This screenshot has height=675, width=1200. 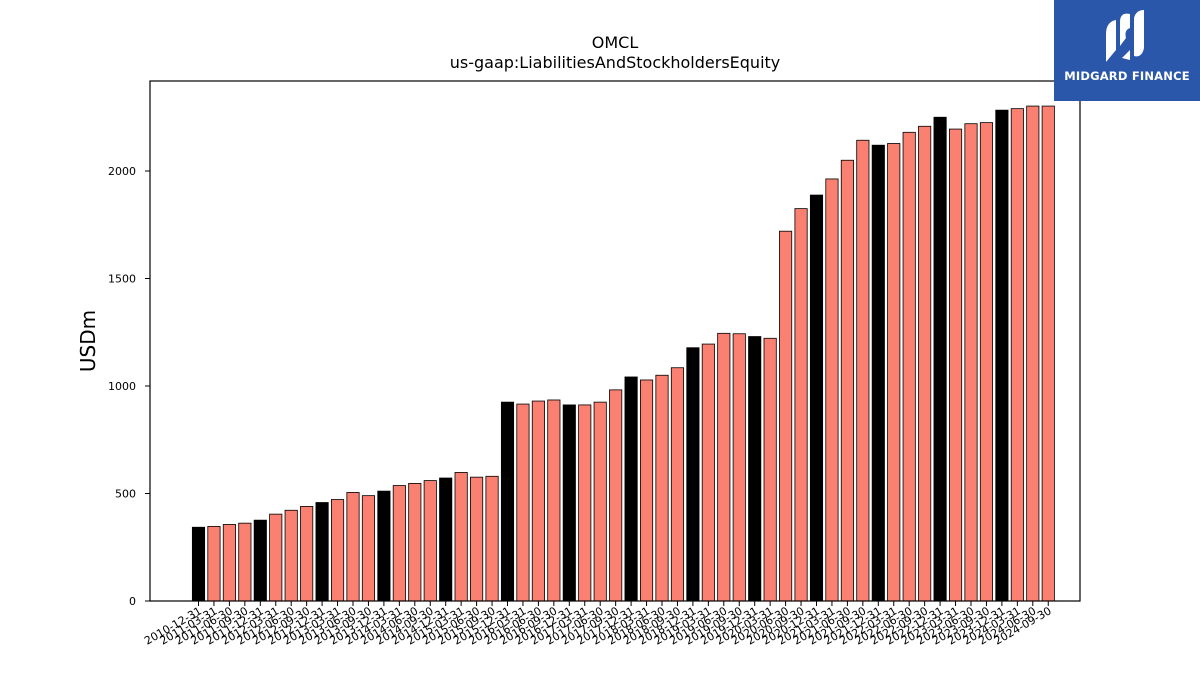 What do you see at coordinates (125, 494) in the screenshot?
I see `y-tick-label: 500` at bounding box center [125, 494].